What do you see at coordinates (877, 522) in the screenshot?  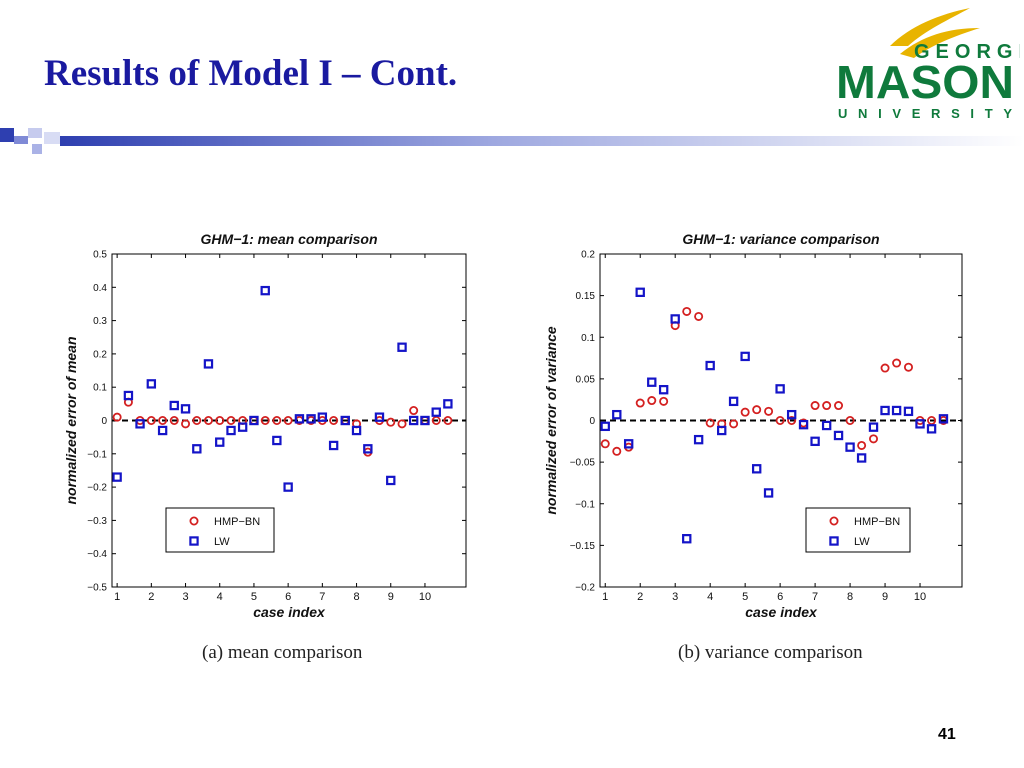 I see `legend-label: HMP−BN` at bounding box center [877, 522].